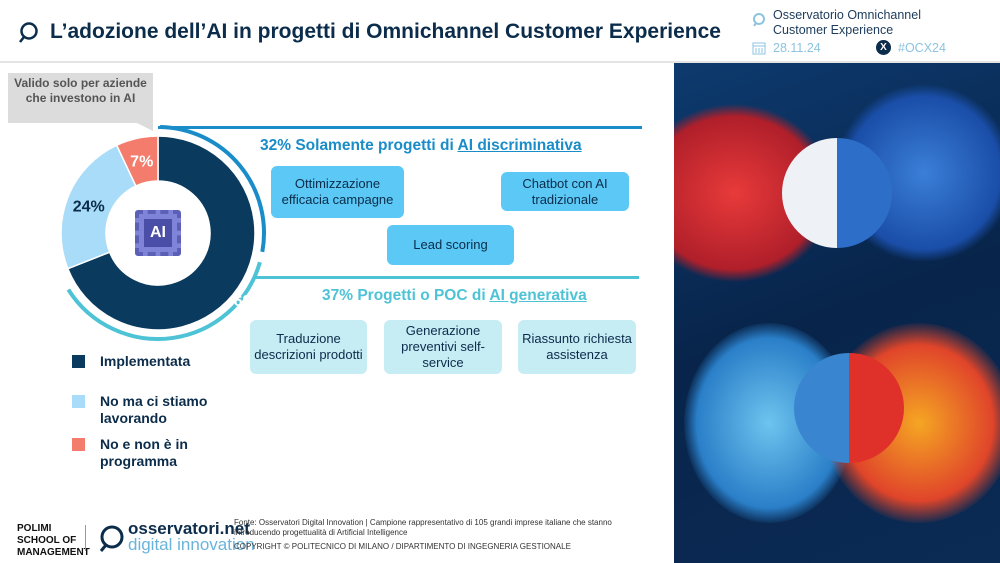 The height and width of the screenshot is (563, 1000). What do you see at coordinates (213, 189) in the screenshot?
I see `discriminative-bracket-arc` at bounding box center [213, 189].